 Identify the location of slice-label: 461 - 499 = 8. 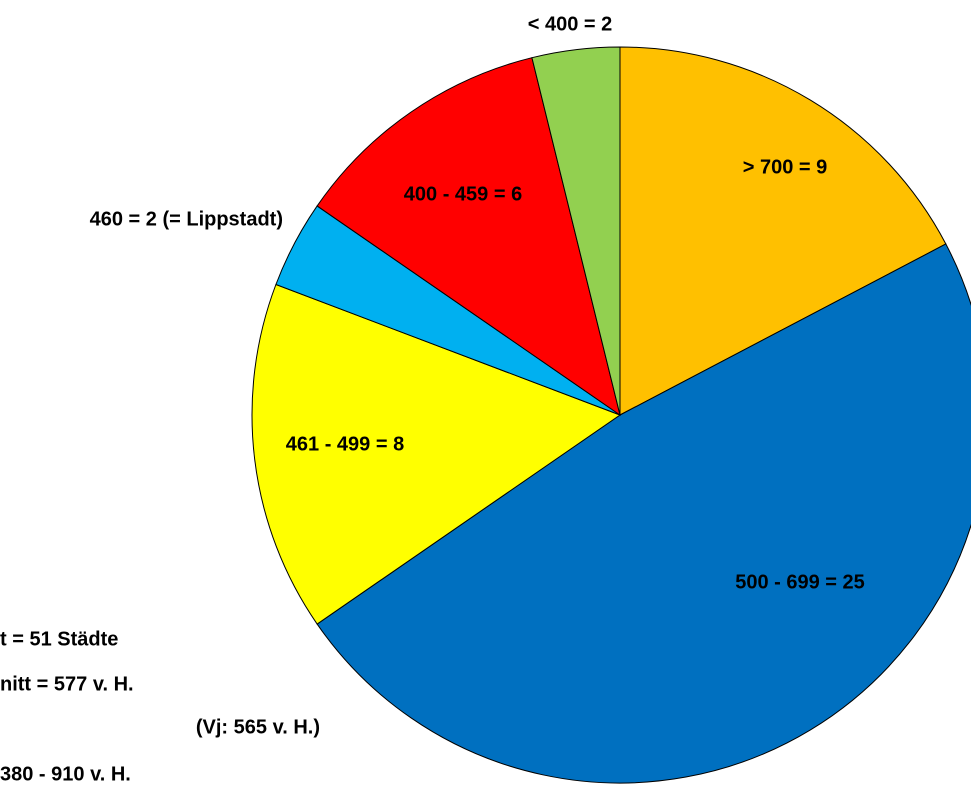
(345, 444).